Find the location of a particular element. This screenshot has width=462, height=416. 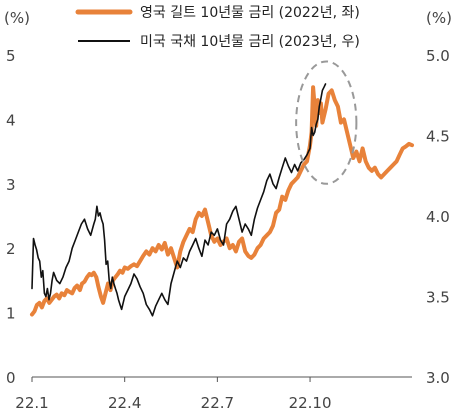

legend-gilt-label: 영국 길트 10년물 금리 (2022년, 좌) is located at coordinates (250, 13).